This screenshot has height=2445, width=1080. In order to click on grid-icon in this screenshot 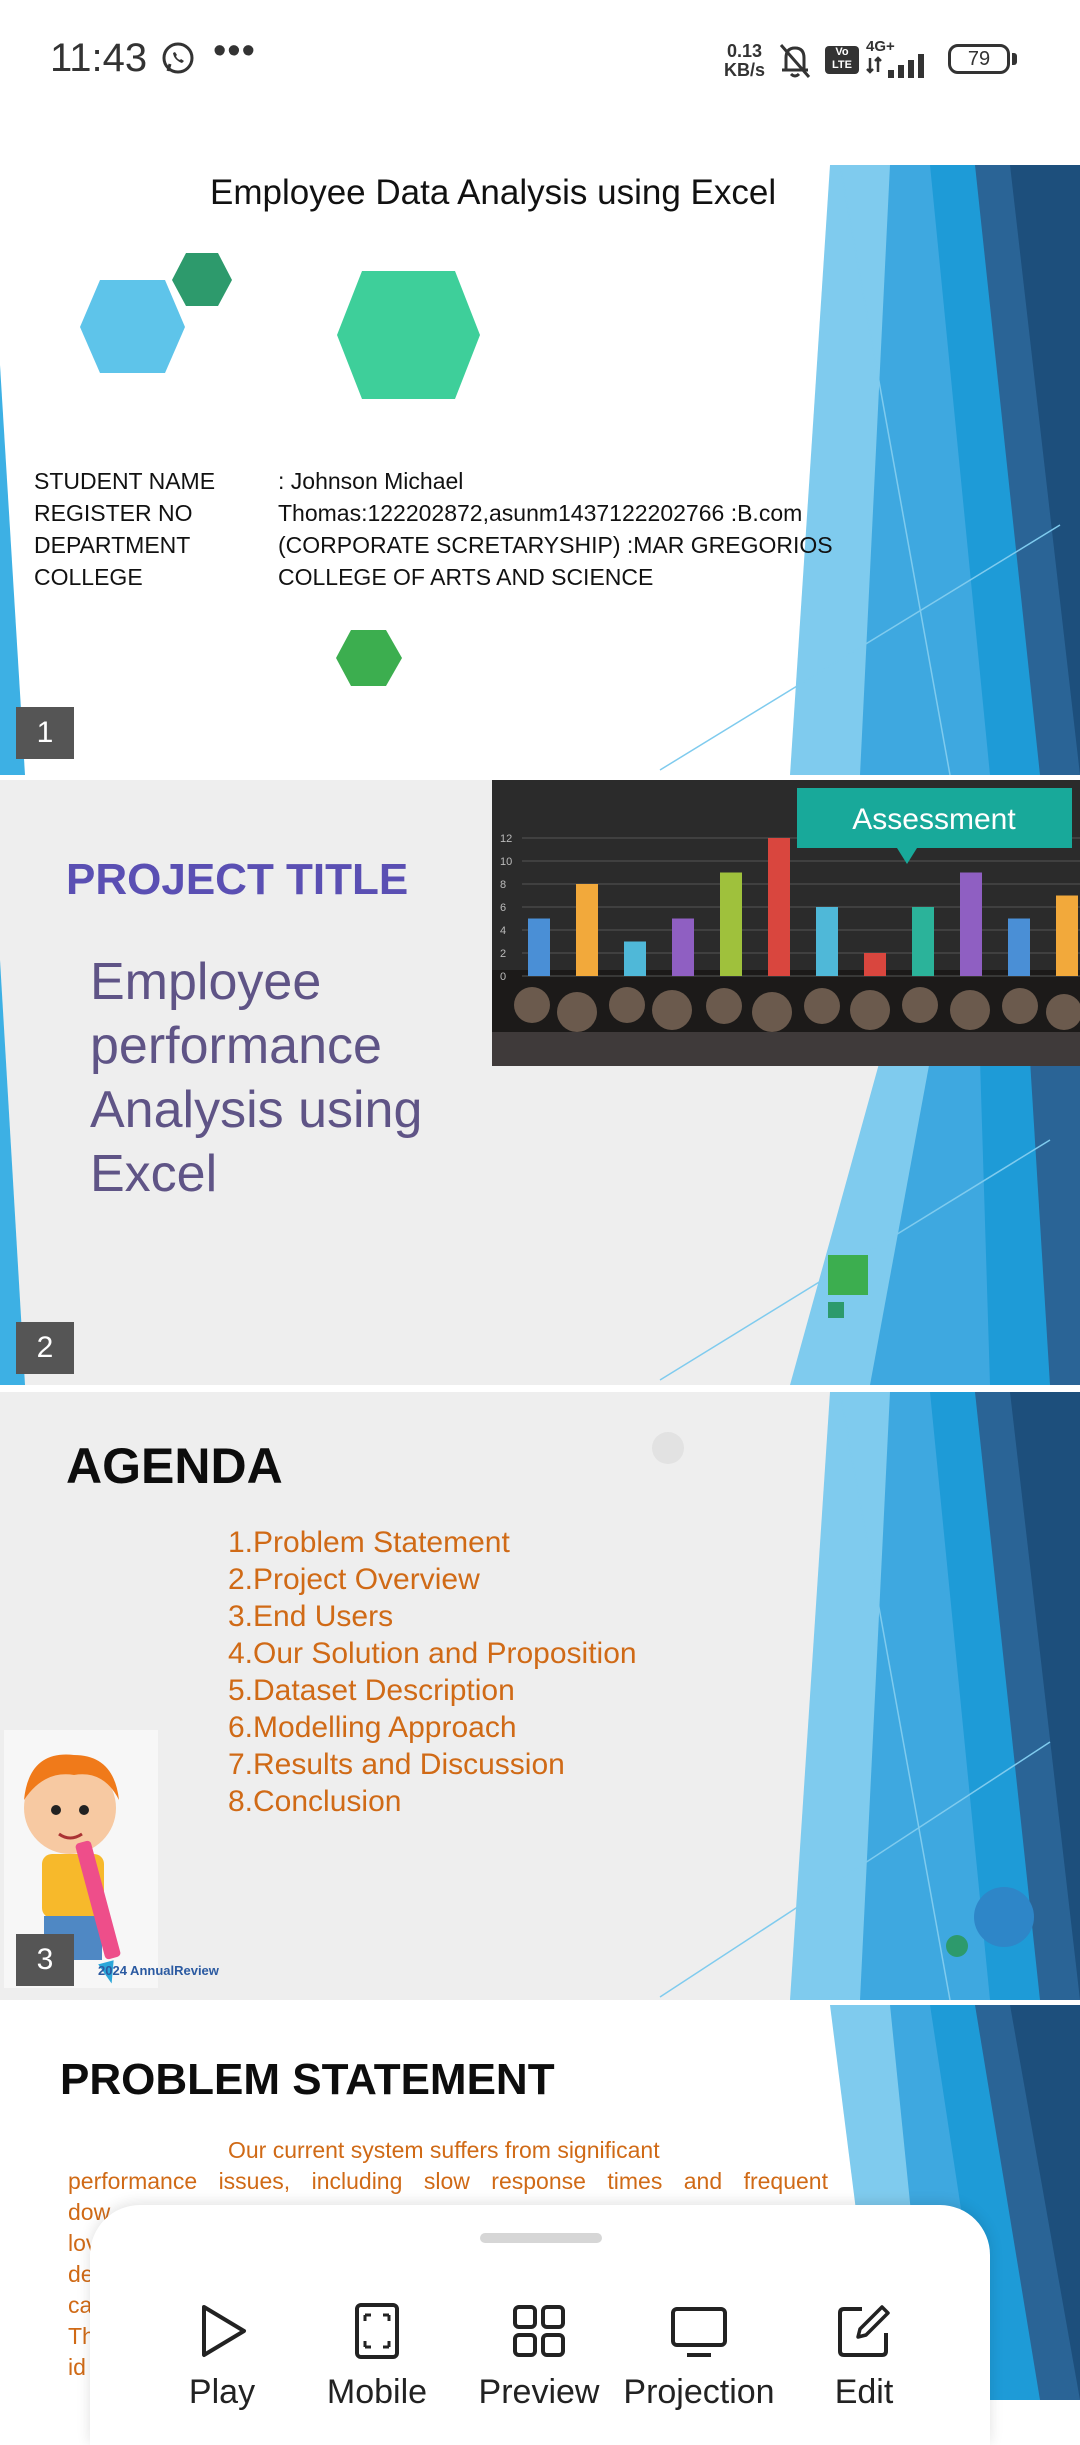, I will do `click(539, 2331)`.